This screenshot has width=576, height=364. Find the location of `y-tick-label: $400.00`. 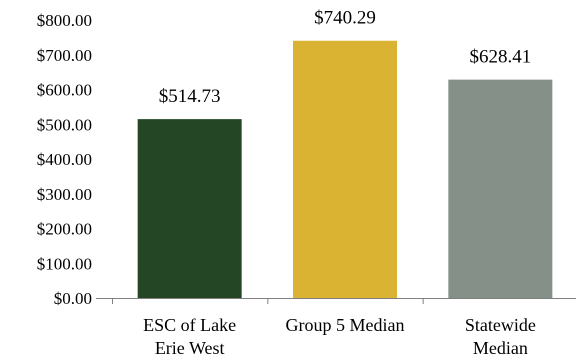

y-tick-label: $400.00 is located at coordinates (64, 159).